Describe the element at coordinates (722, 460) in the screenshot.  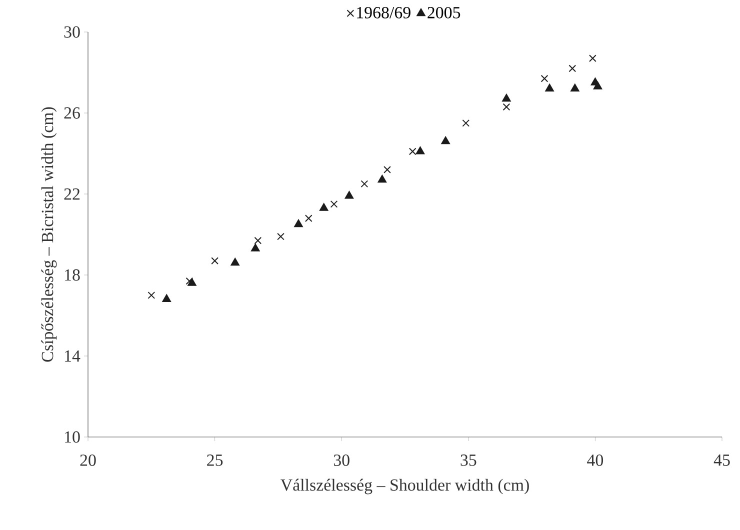
I see `x-tick-label: 45` at that location.